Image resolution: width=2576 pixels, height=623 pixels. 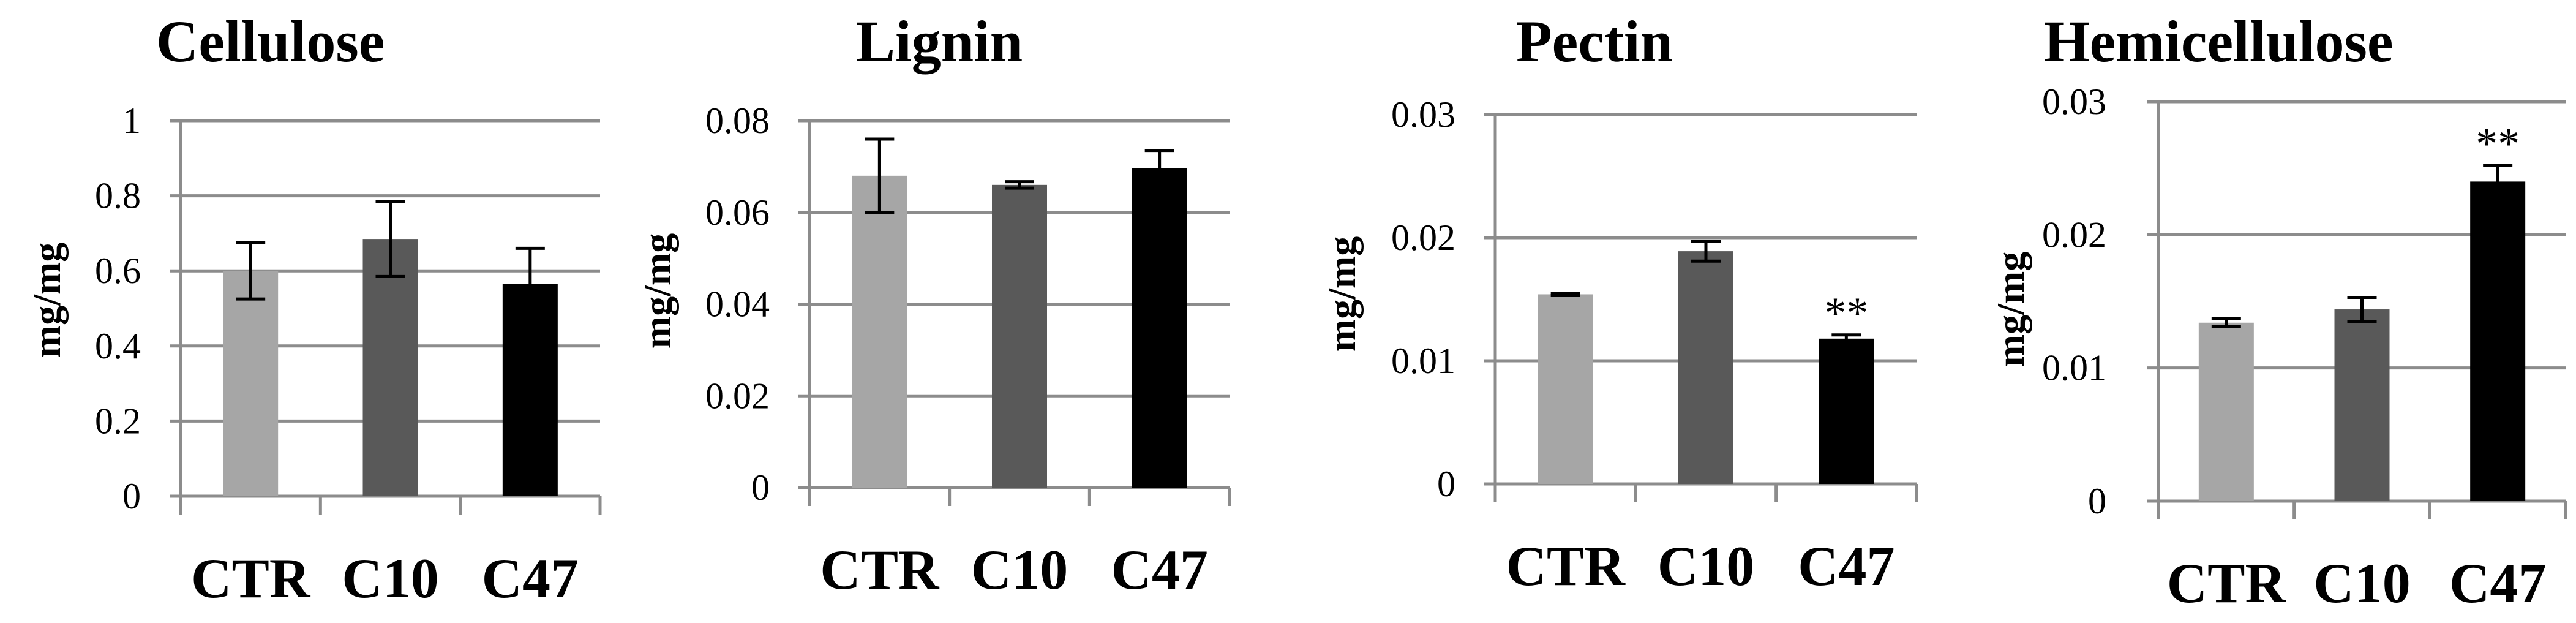 What do you see at coordinates (737, 304) in the screenshot?
I see `y-tick-label: 0.04` at bounding box center [737, 304].